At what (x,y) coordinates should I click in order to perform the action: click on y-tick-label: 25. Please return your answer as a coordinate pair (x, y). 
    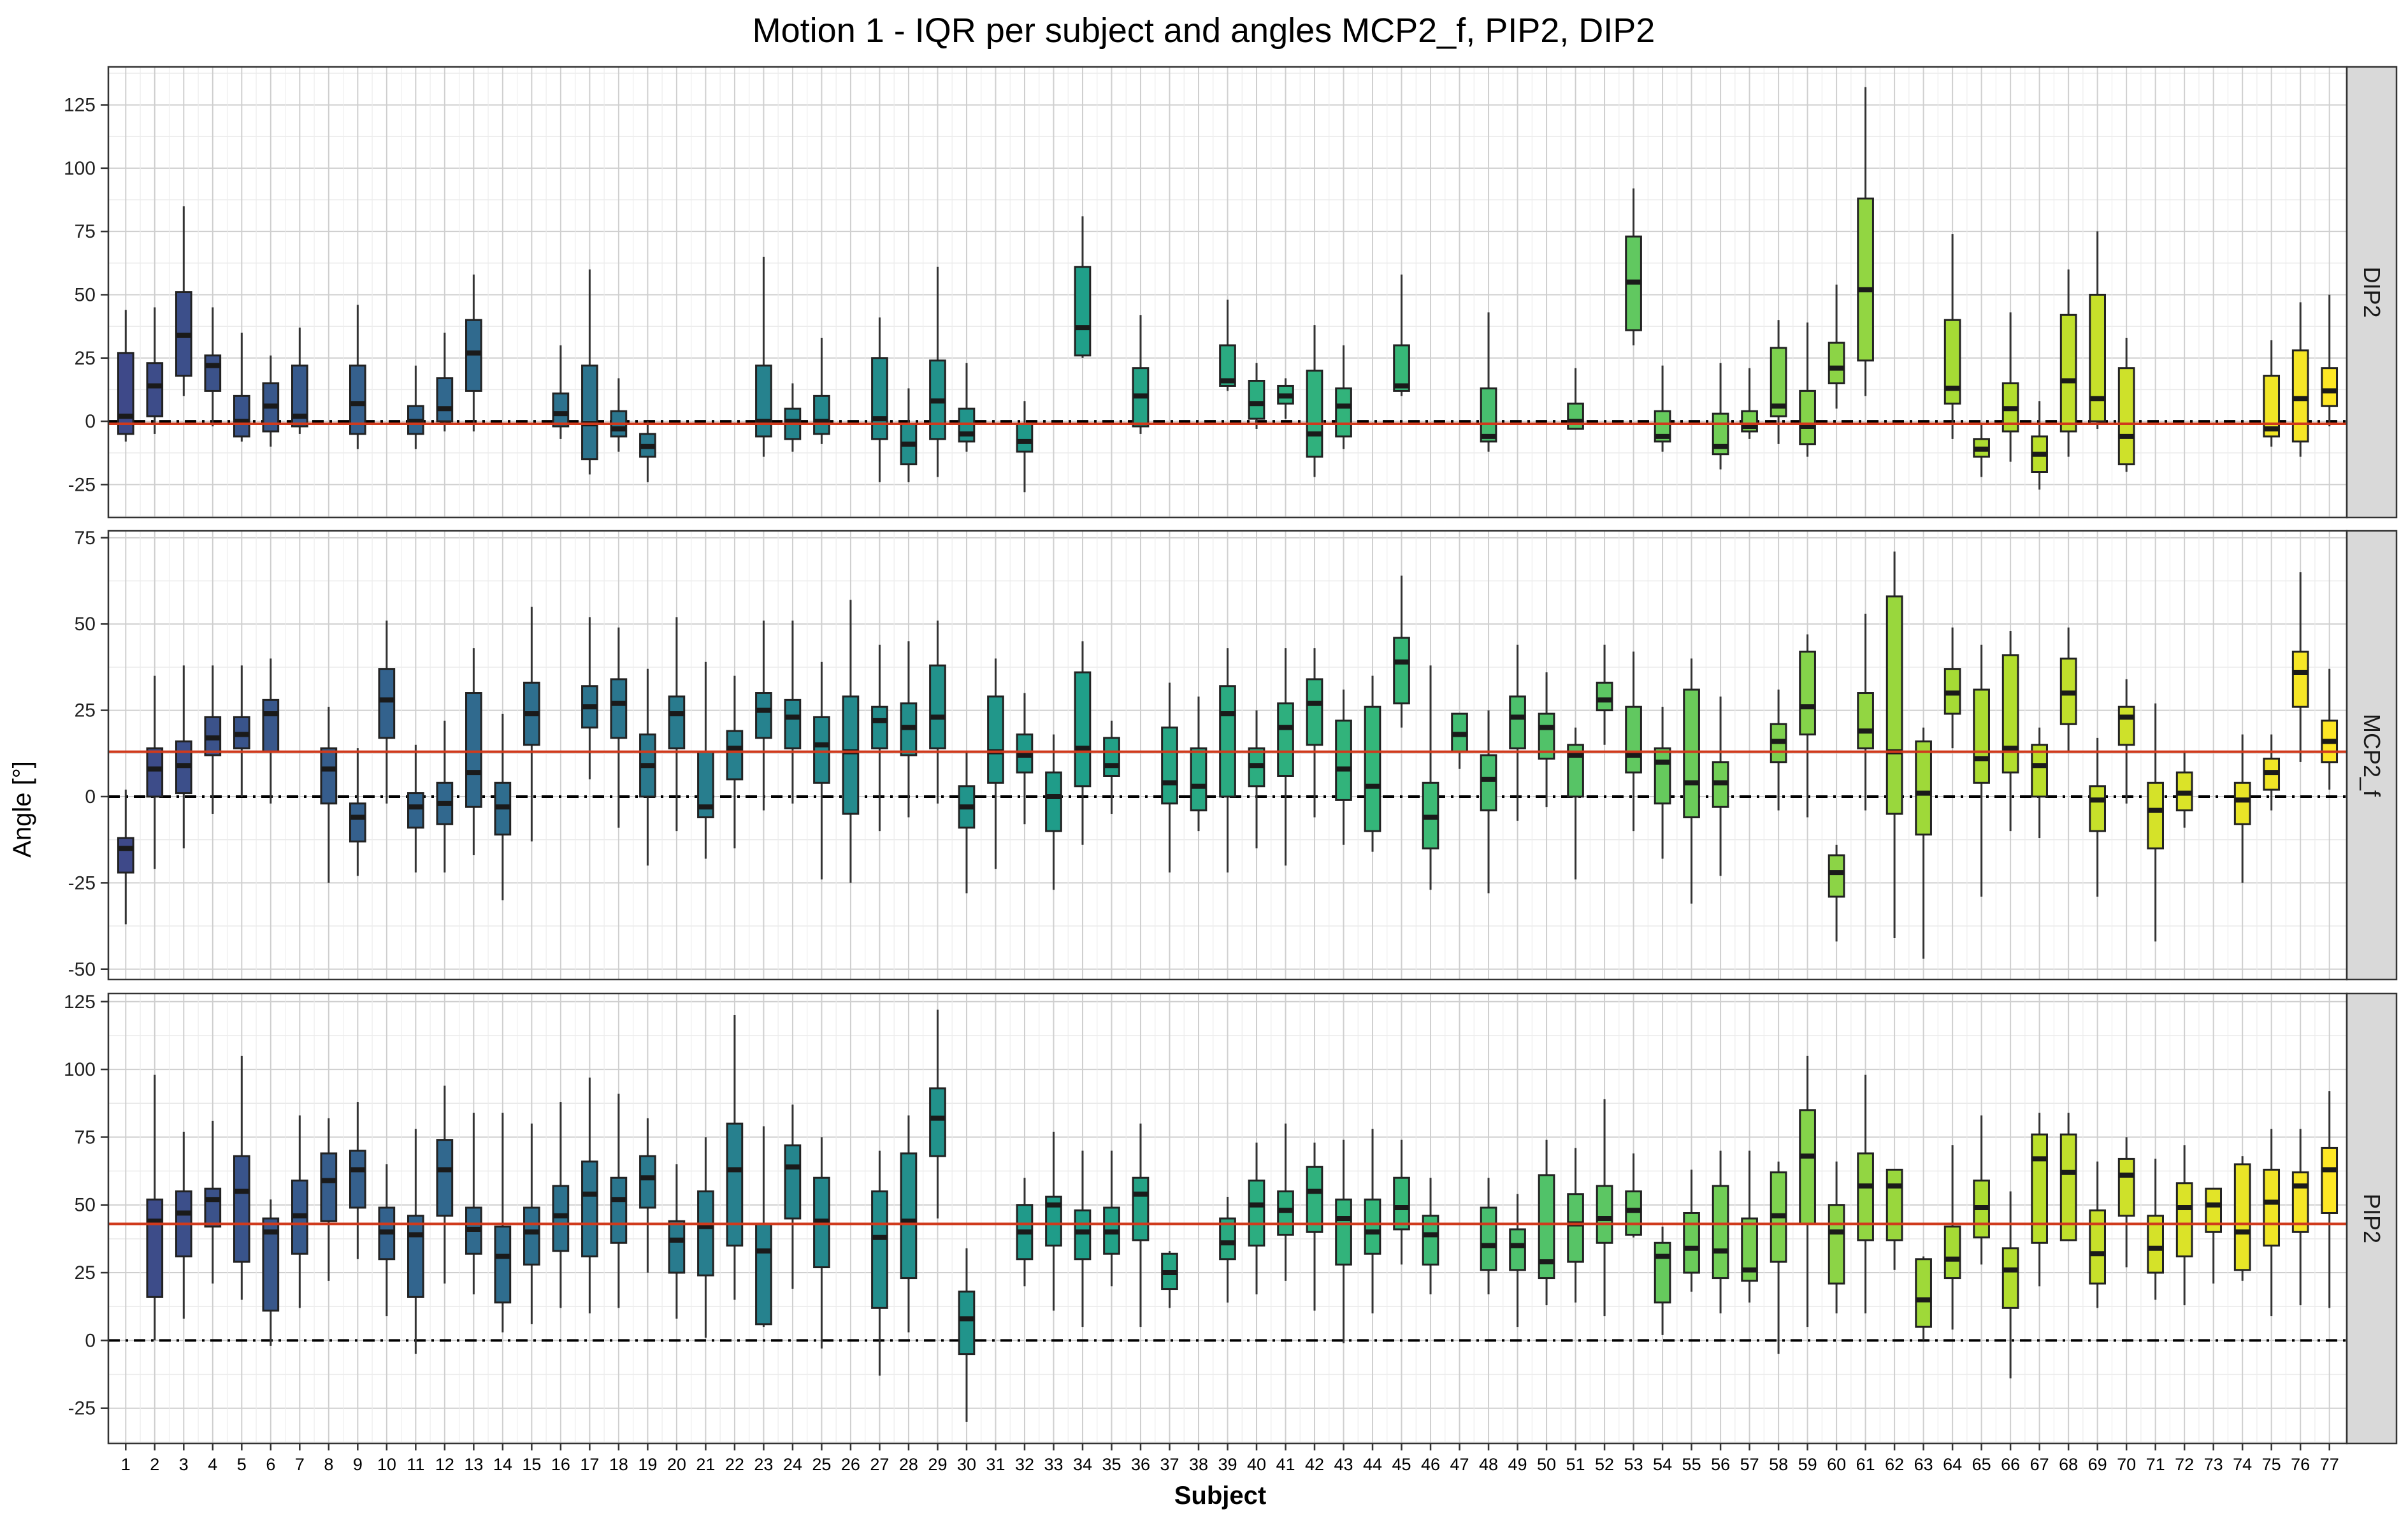
    Looking at the image, I should click on (86, 1272).